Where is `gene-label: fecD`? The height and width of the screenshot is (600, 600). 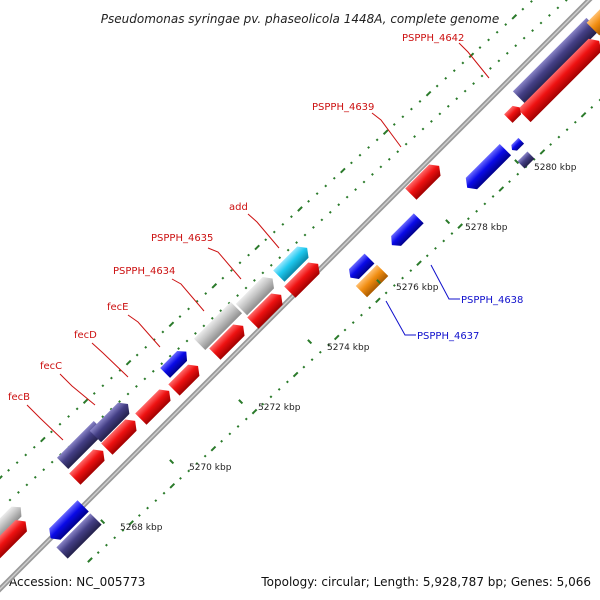 gene-label: fecD is located at coordinates (85, 335).